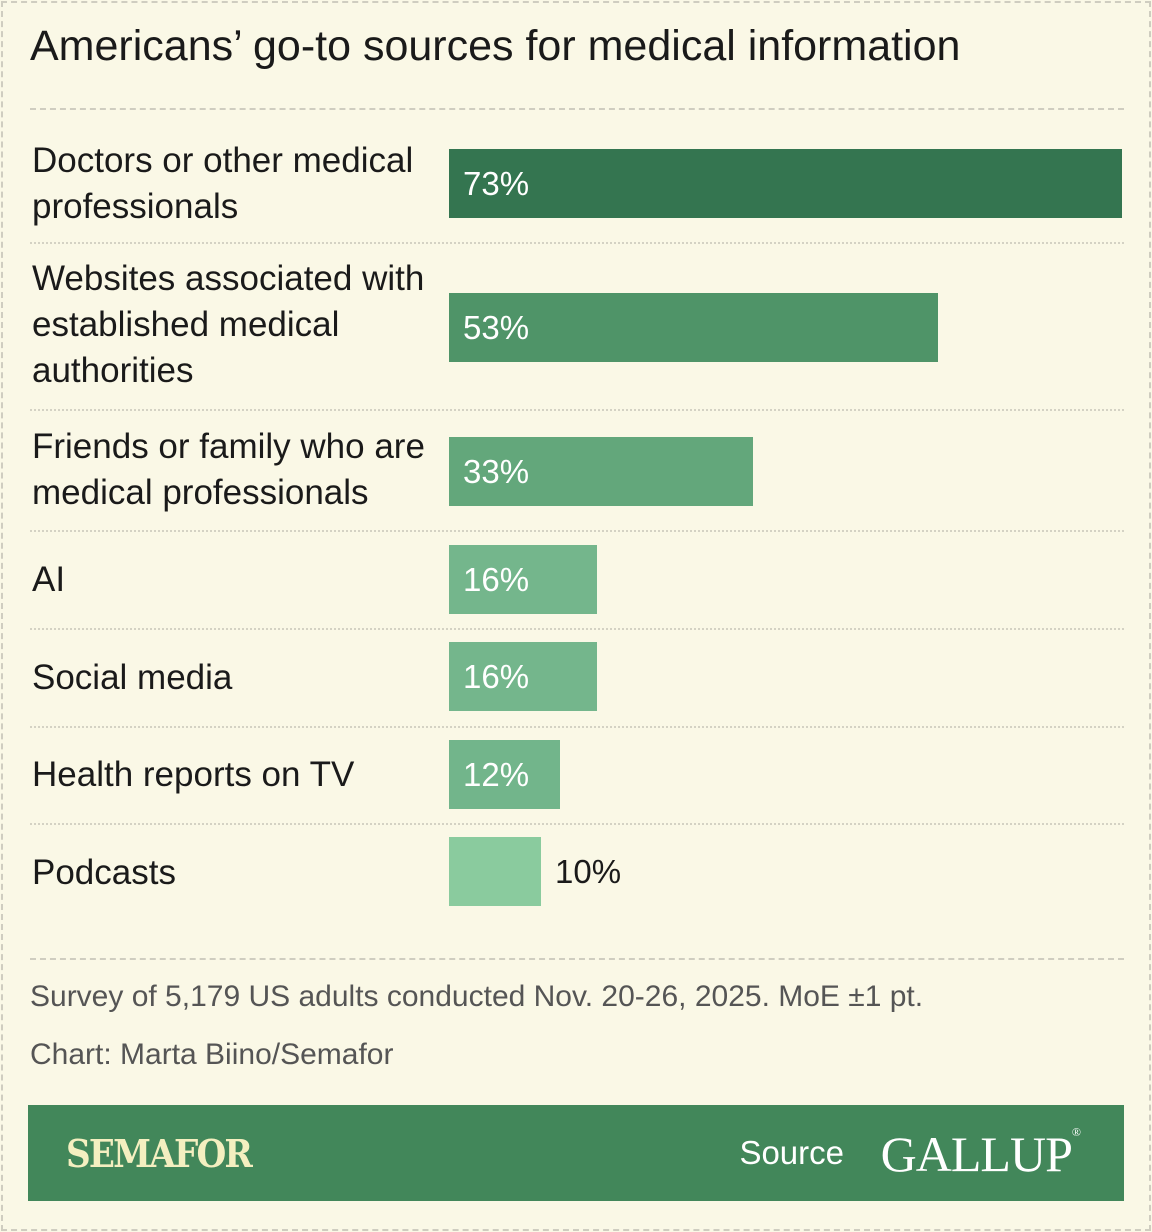 This screenshot has height=1232, width=1152. What do you see at coordinates (212, 1054) in the screenshot?
I see `chart-credit: Chart: Marta Biino/Semafor` at bounding box center [212, 1054].